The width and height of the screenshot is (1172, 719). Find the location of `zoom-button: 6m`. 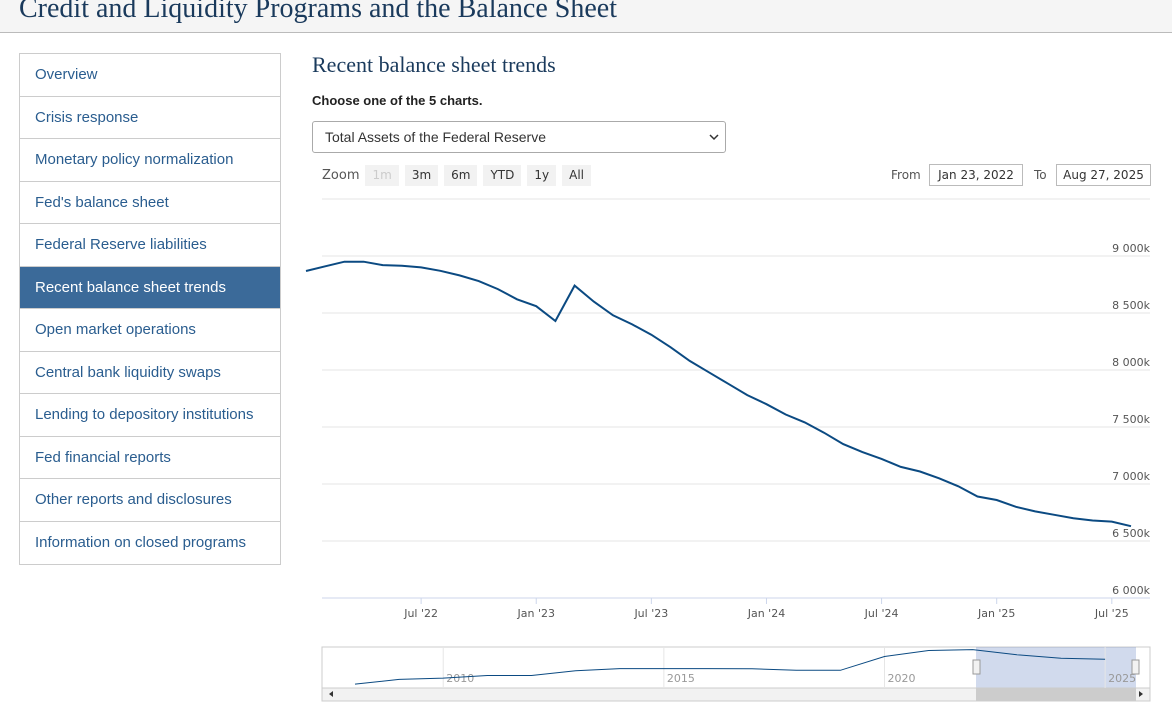

zoom-button: 6m is located at coordinates (461, 175).